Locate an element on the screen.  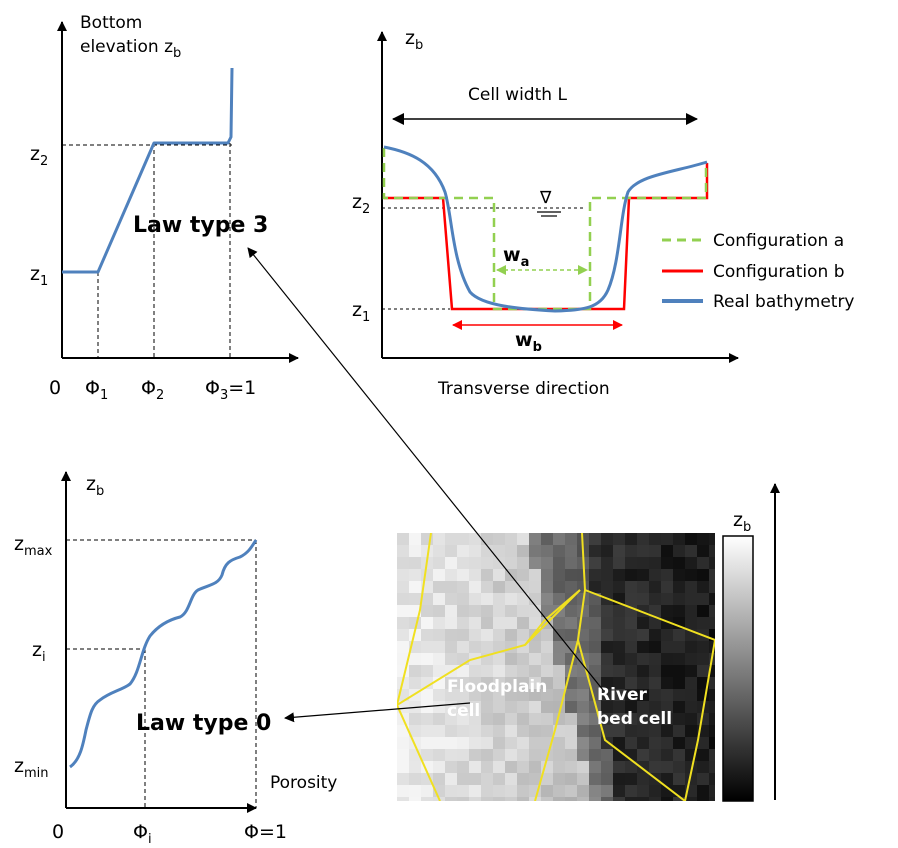
cell-width-label: Cell width L is located at coordinates (517, 95).